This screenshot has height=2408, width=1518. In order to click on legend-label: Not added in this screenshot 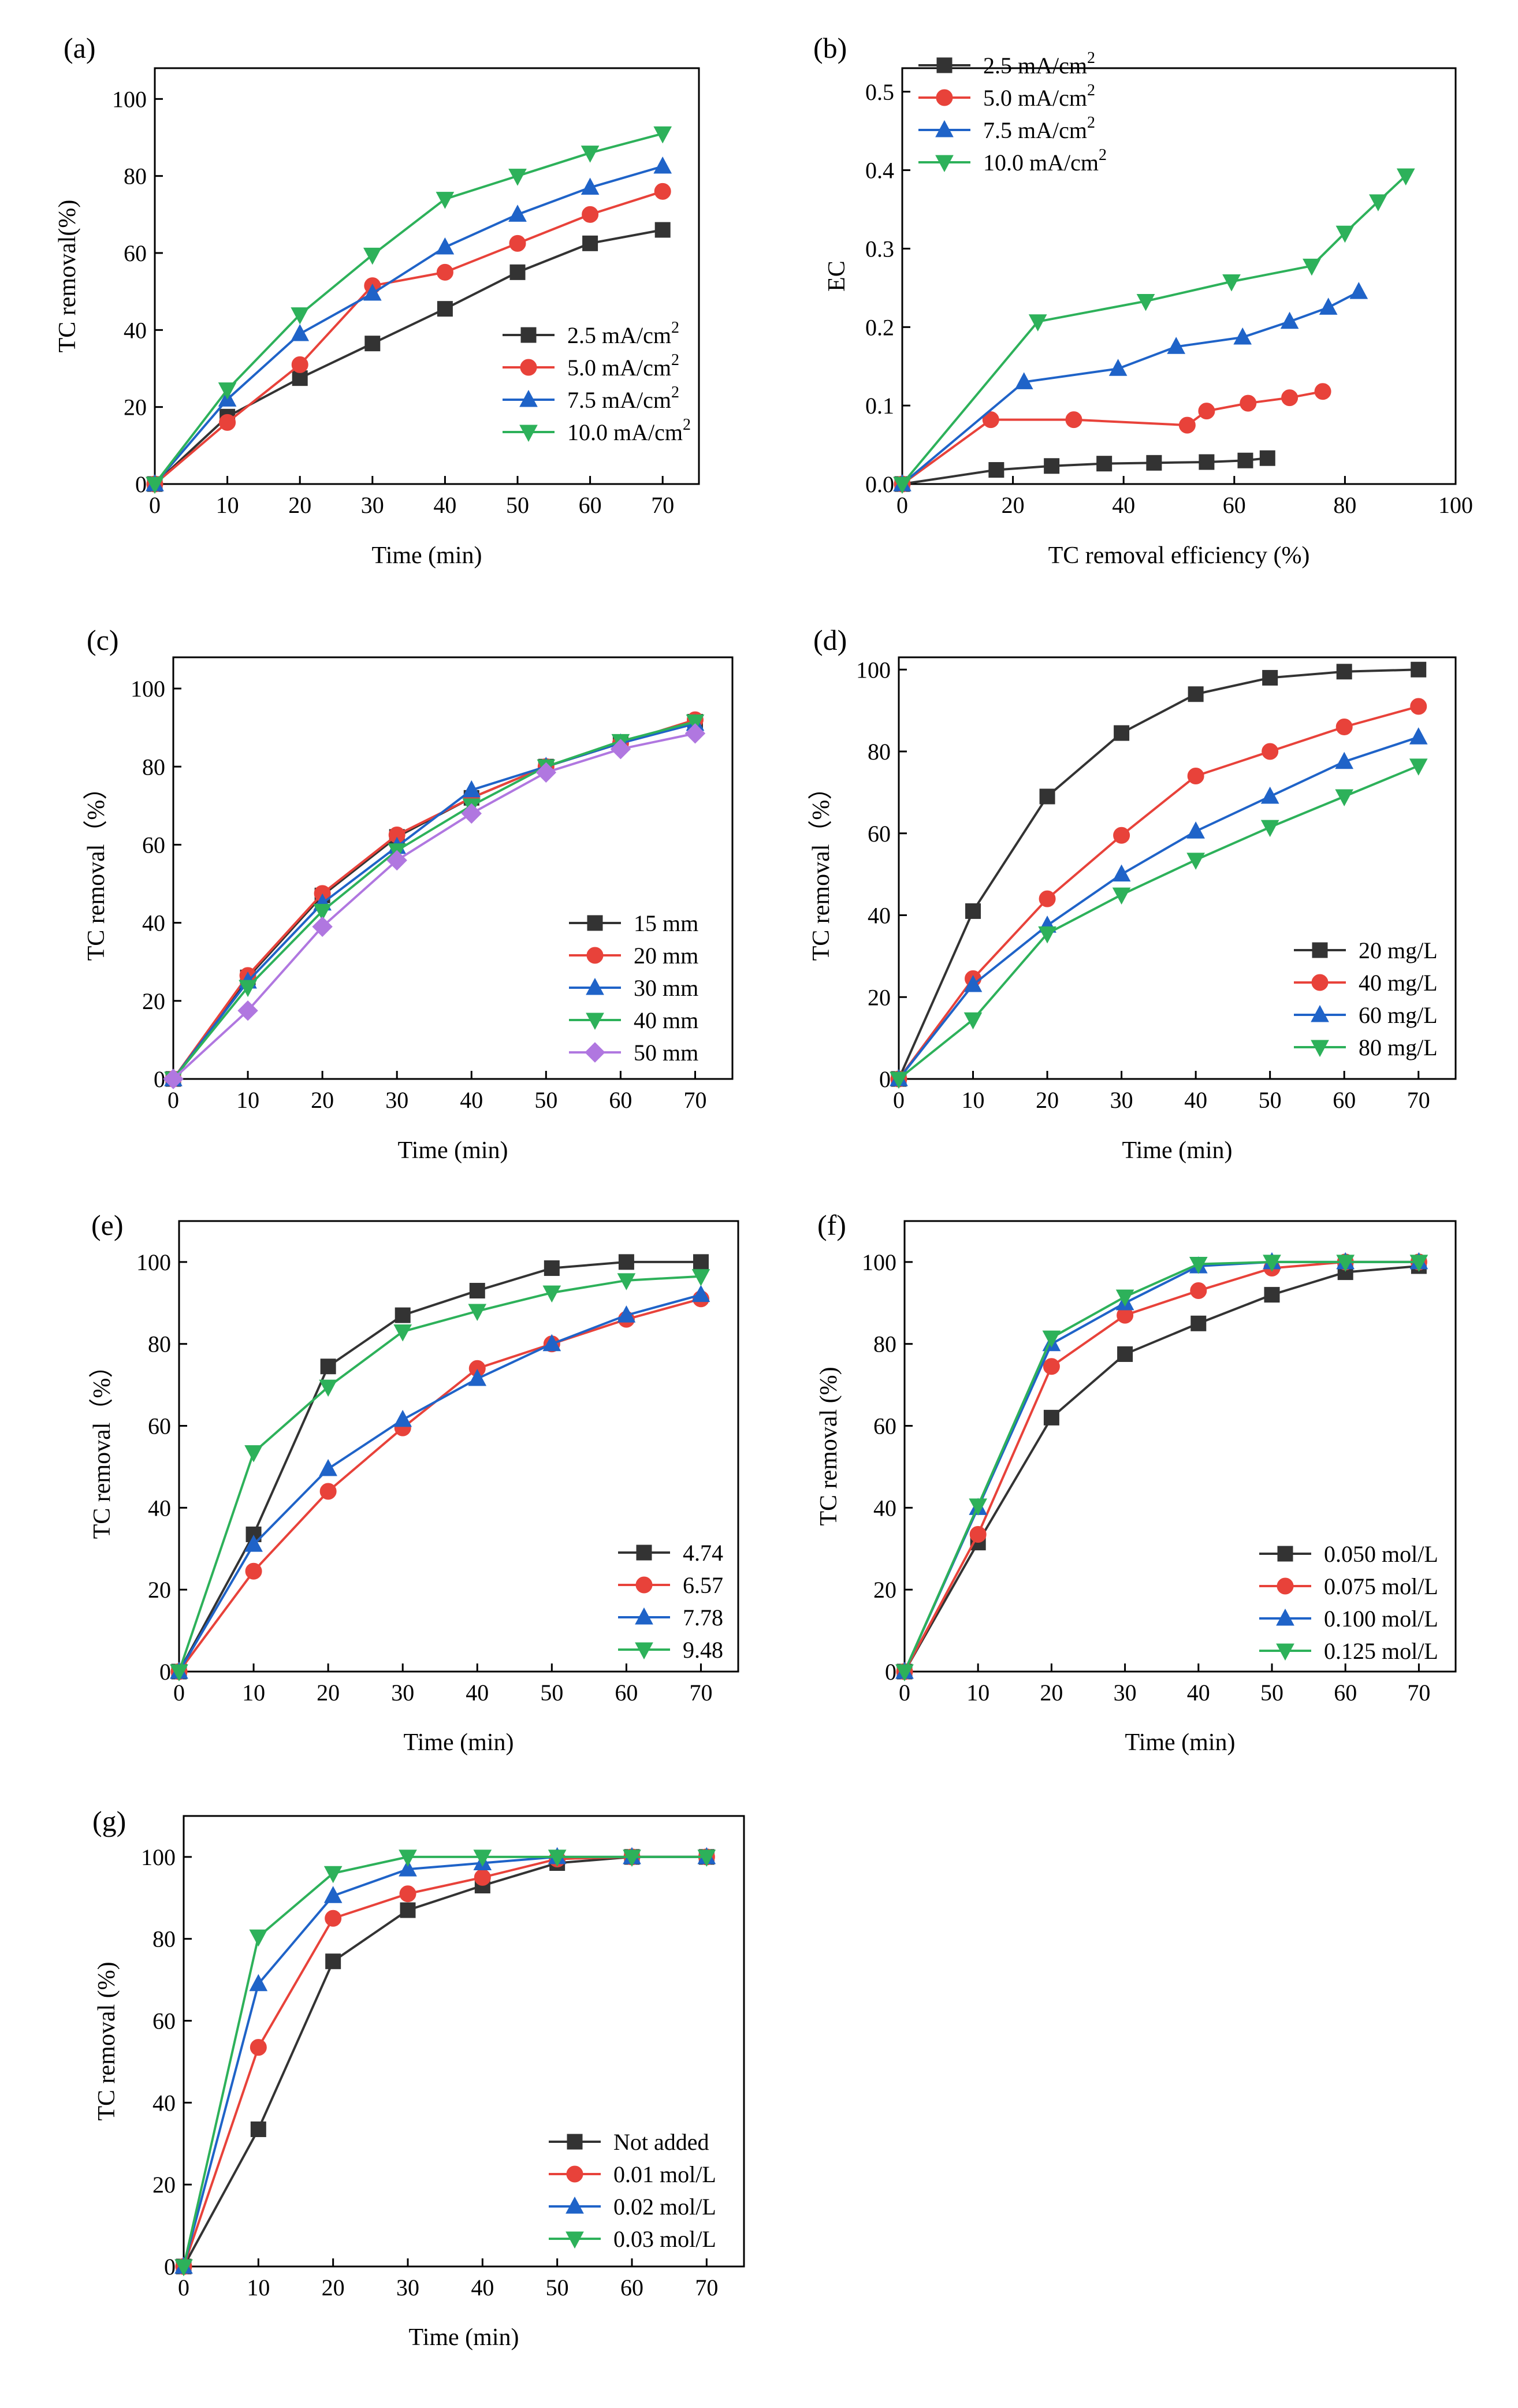, I will do `click(661, 2142)`.